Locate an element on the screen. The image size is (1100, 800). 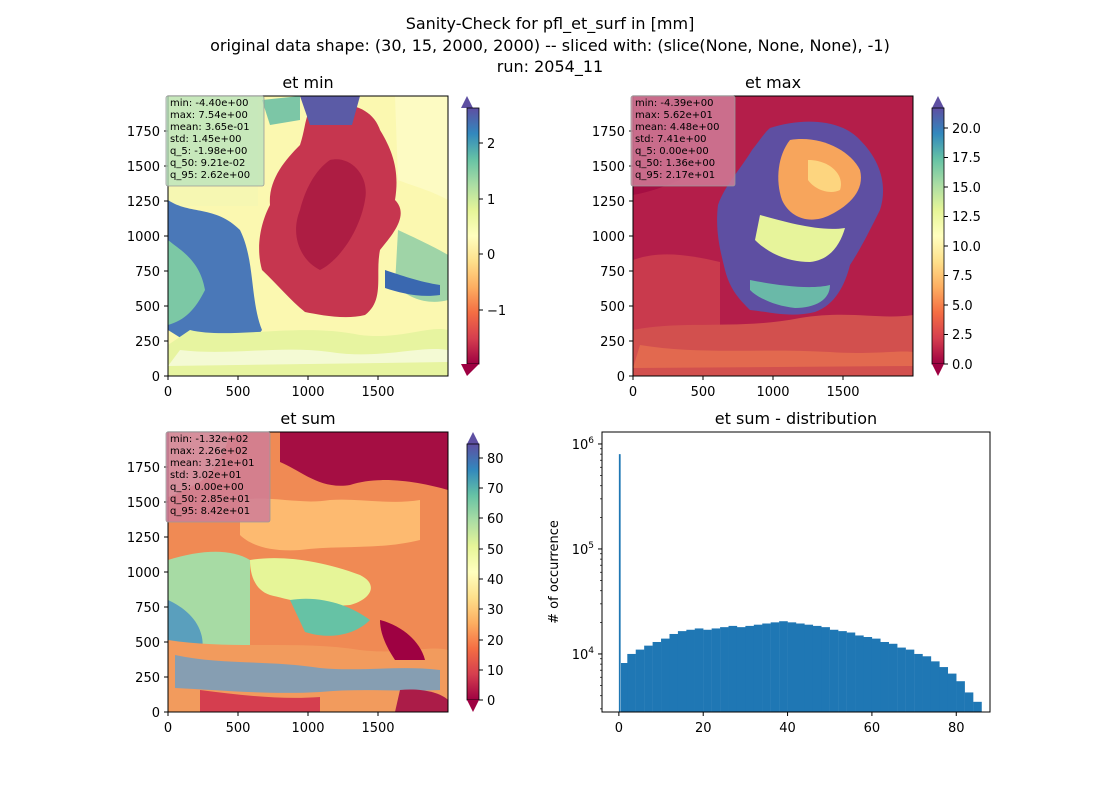
colorbar-ticks: 0 10 20 30 40 50 60 70 80 is located at coordinates (491, 580).